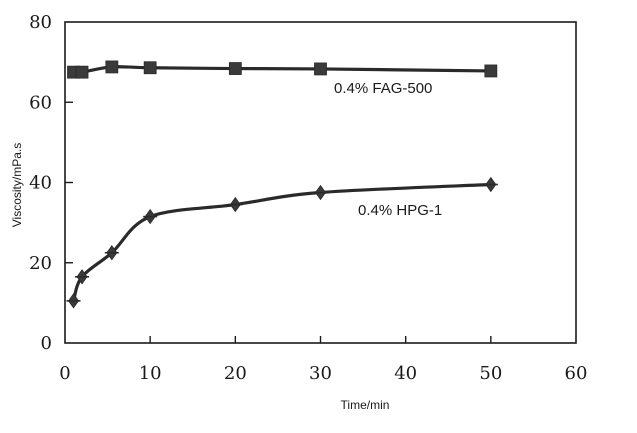  I want to click on y-tick-label: 80, so click(40, 22).